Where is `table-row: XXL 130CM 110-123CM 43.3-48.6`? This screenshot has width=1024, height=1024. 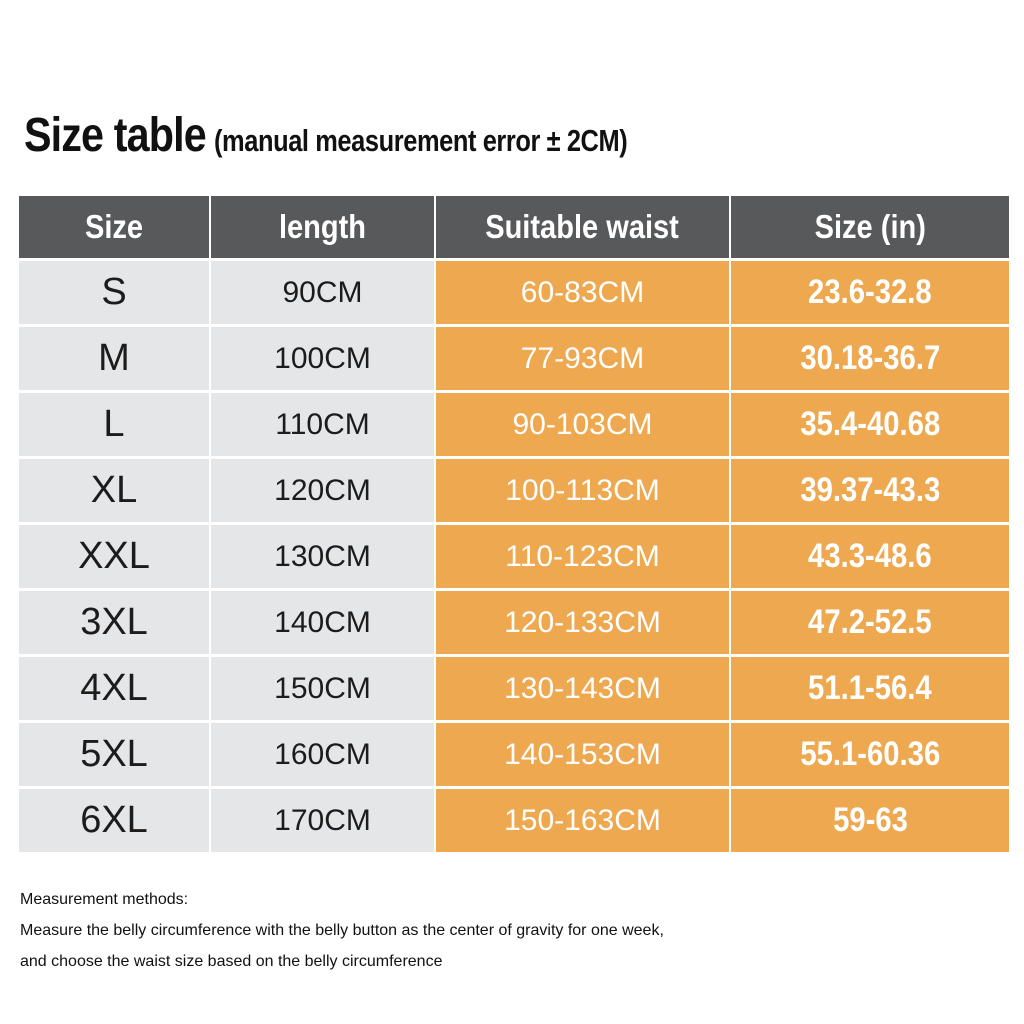 table-row: XXL 130CM 110-123CM 43.3-48.6 is located at coordinates (514, 557).